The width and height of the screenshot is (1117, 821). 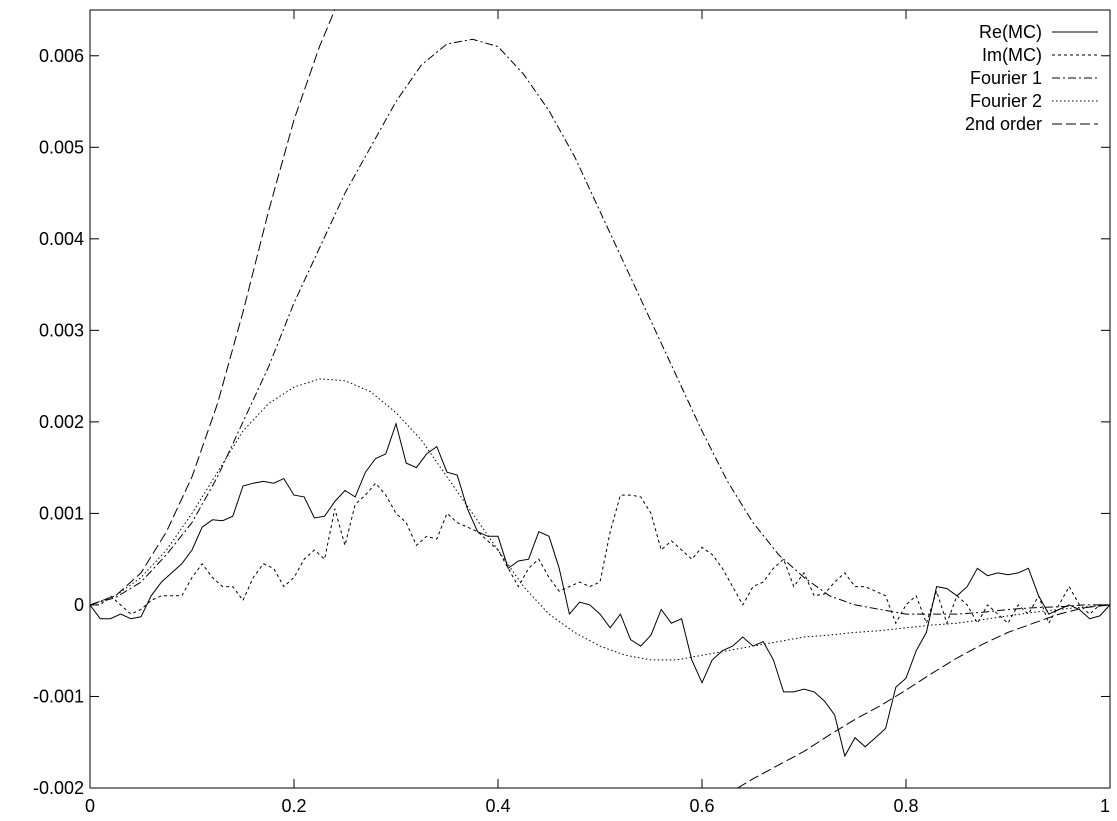 I want to click on x-tick-label: 0.6, so click(x=701, y=806).